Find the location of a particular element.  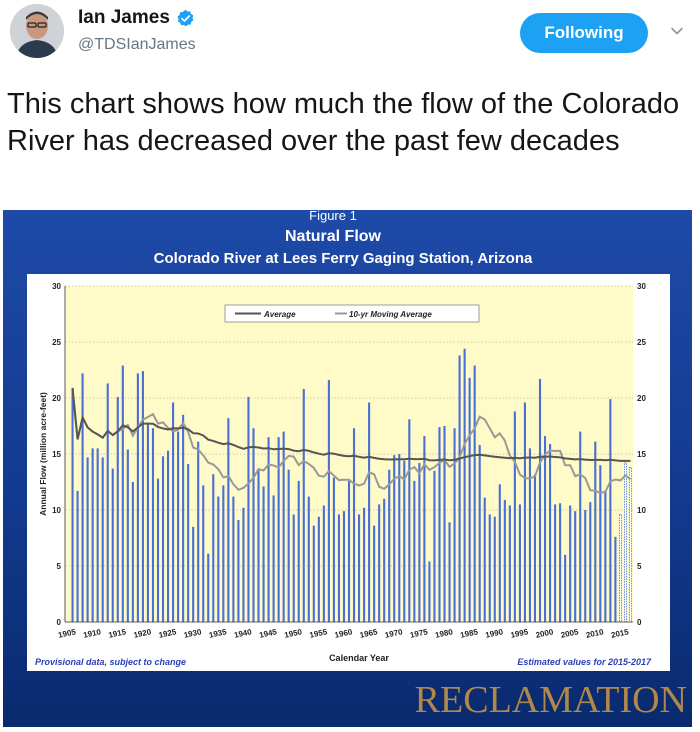

legend-label-average: Average is located at coordinates (279, 314).